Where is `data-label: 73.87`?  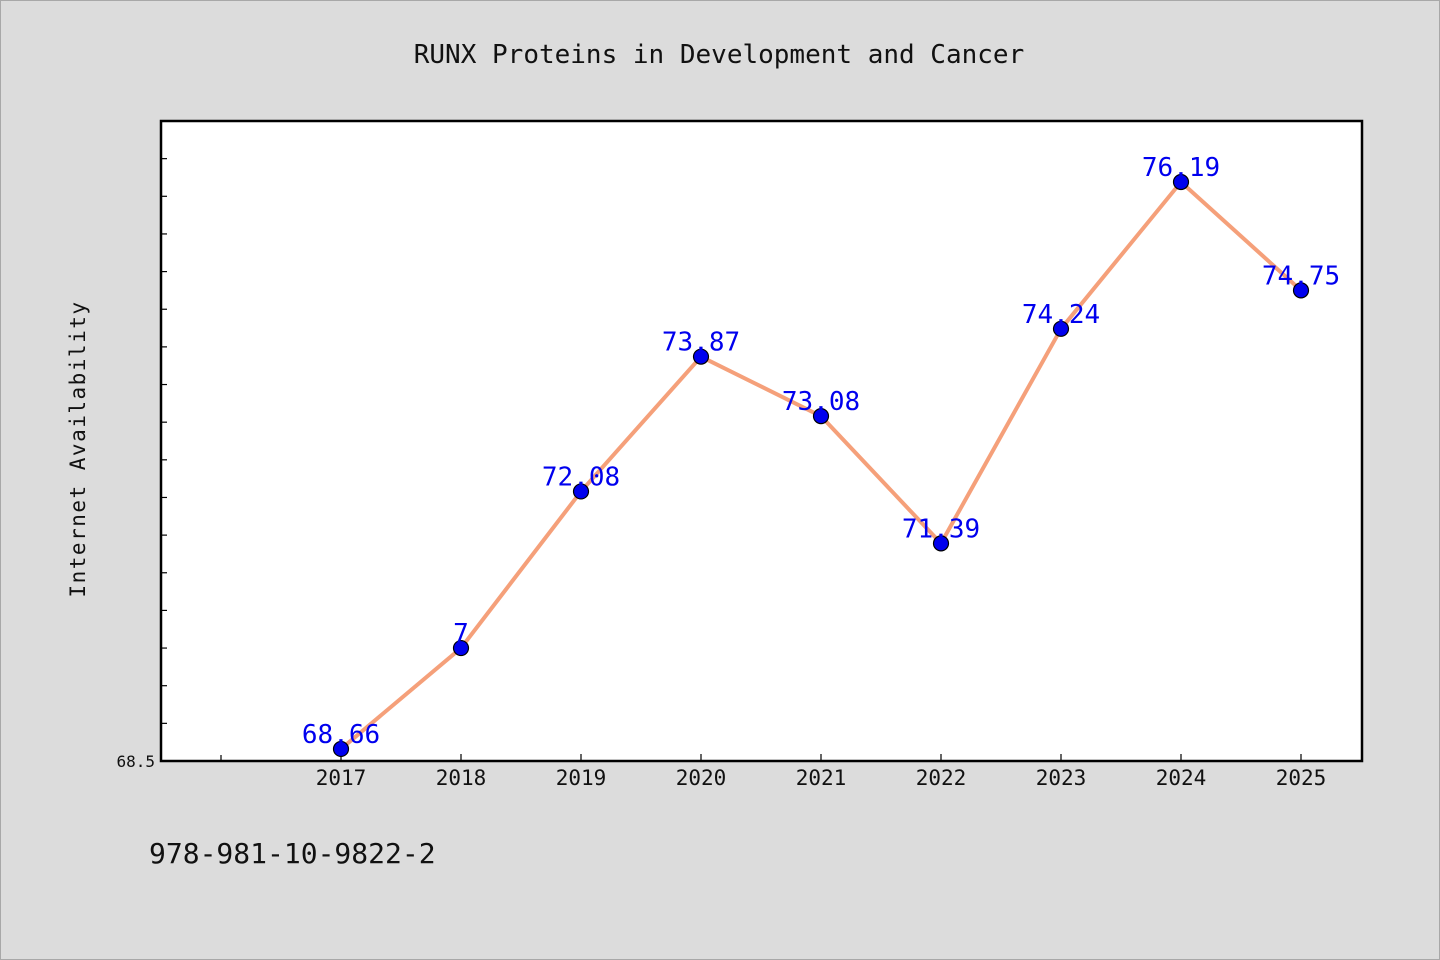 data-label: 73.87 is located at coordinates (701, 343).